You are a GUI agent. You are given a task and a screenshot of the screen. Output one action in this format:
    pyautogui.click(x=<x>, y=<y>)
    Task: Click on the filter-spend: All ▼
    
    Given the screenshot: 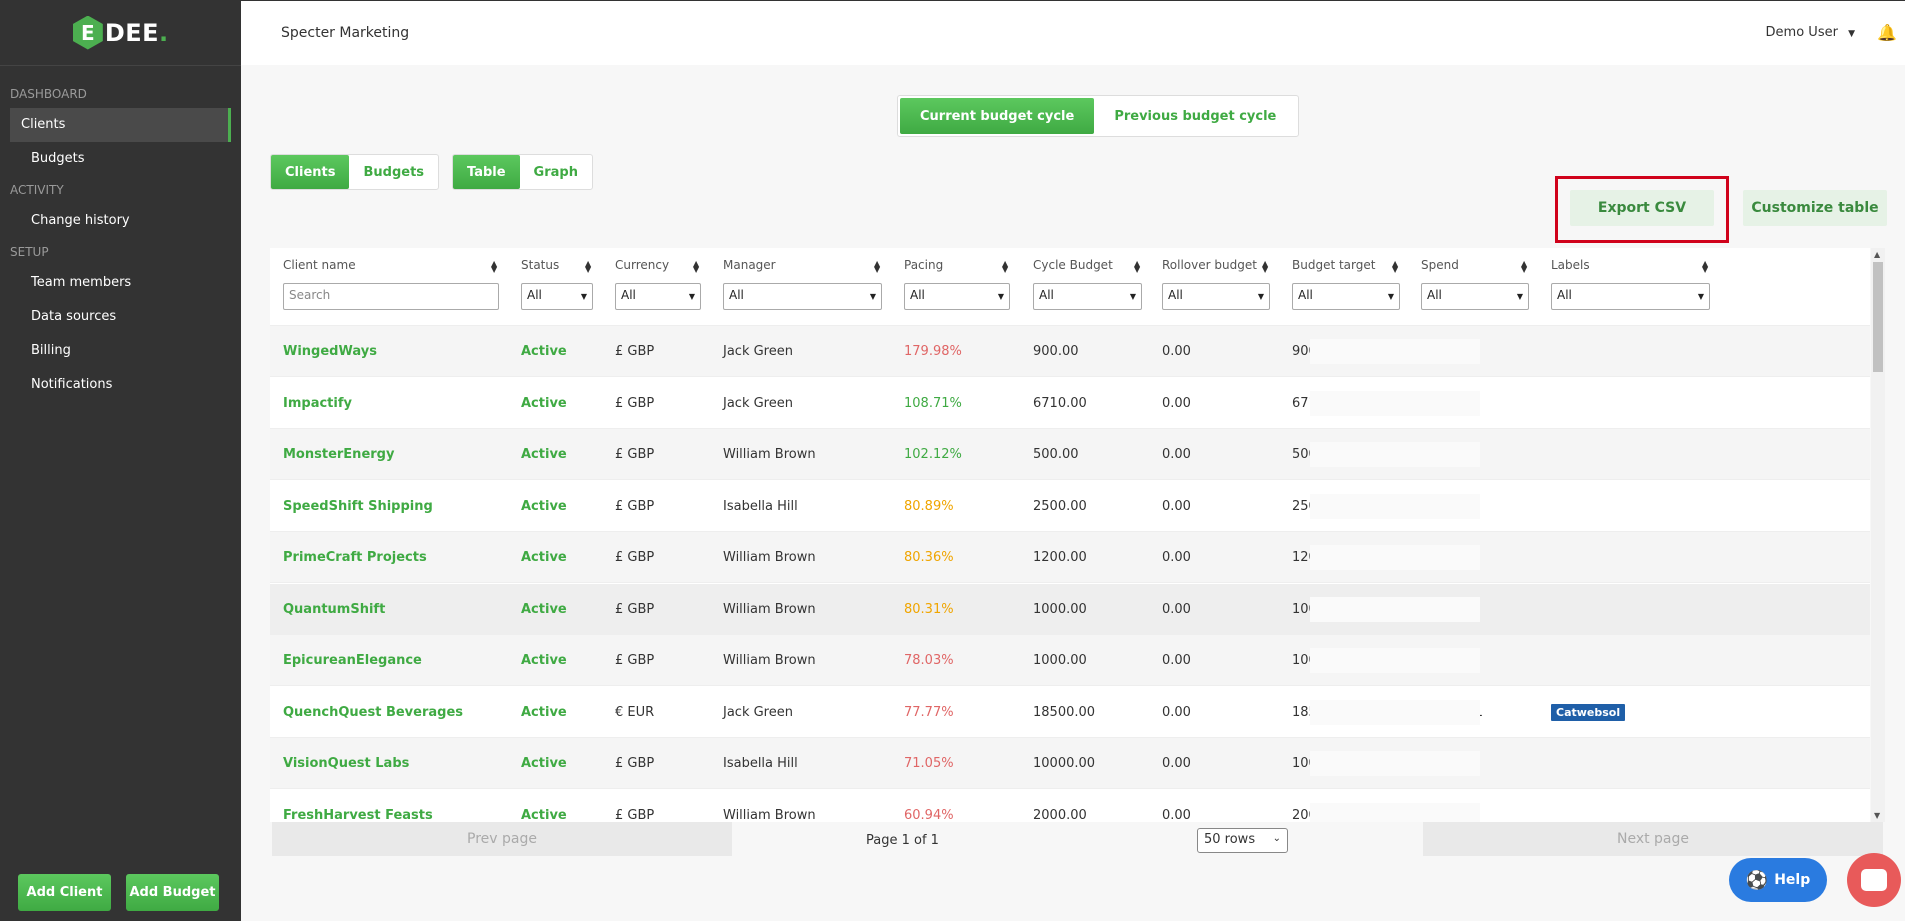 What is the action you would take?
    pyautogui.click(x=1475, y=296)
    